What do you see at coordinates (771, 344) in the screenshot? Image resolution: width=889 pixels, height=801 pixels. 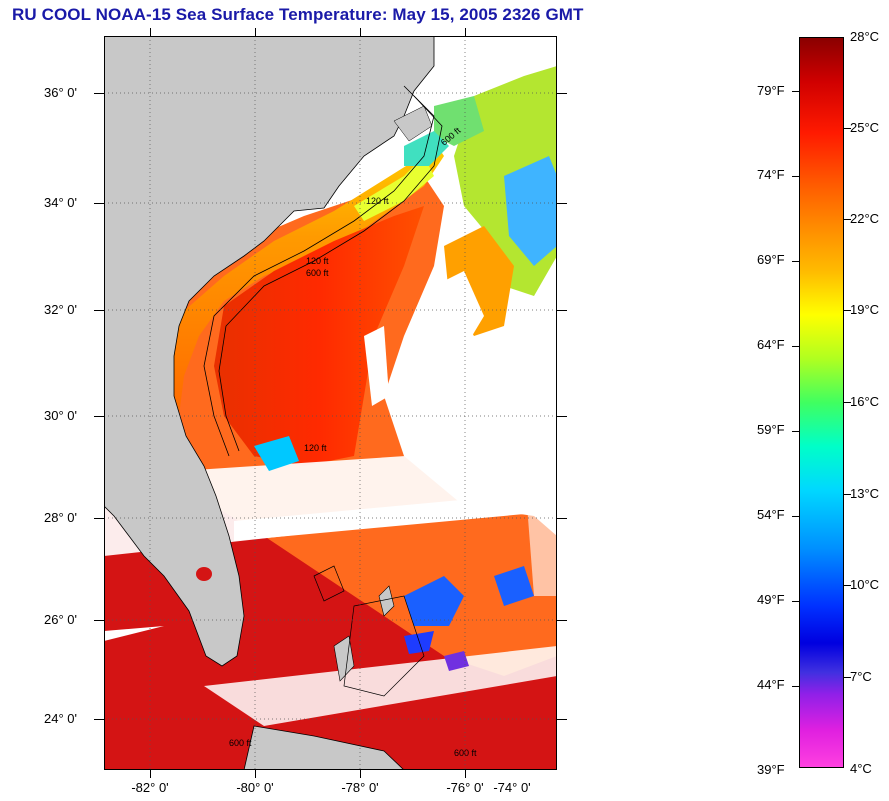 I see `colorbar-fahrenheit-label: 64°F` at bounding box center [771, 344].